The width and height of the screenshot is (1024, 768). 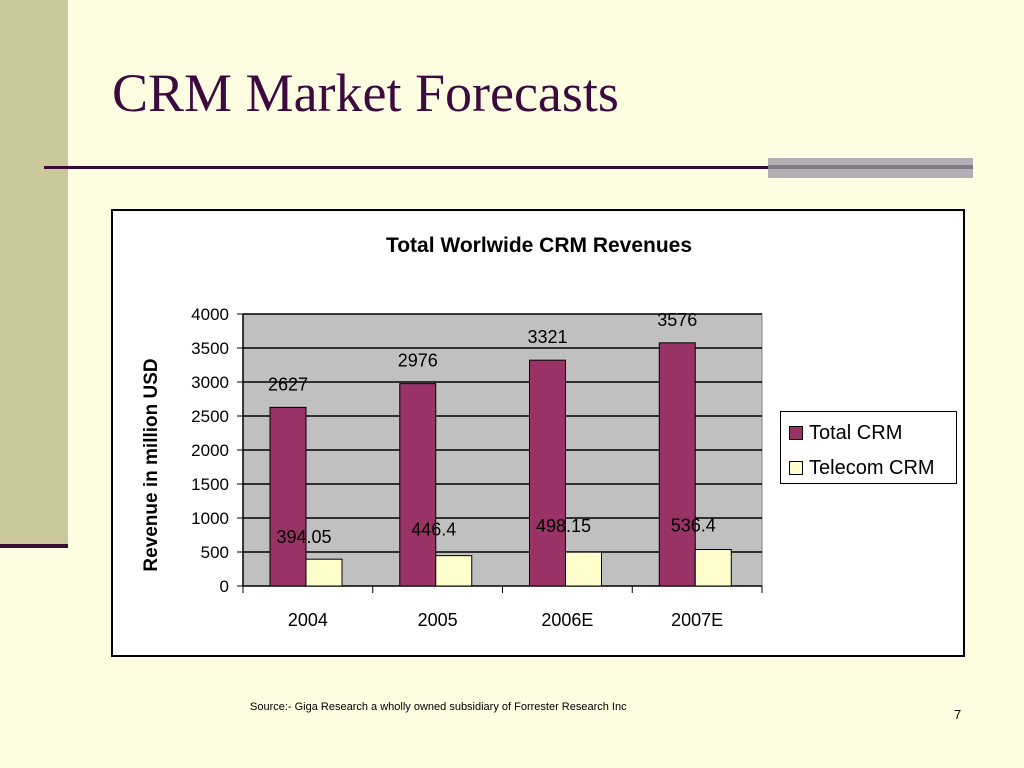 What do you see at coordinates (210, 484) in the screenshot?
I see `y-tick-label: 1500` at bounding box center [210, 484].